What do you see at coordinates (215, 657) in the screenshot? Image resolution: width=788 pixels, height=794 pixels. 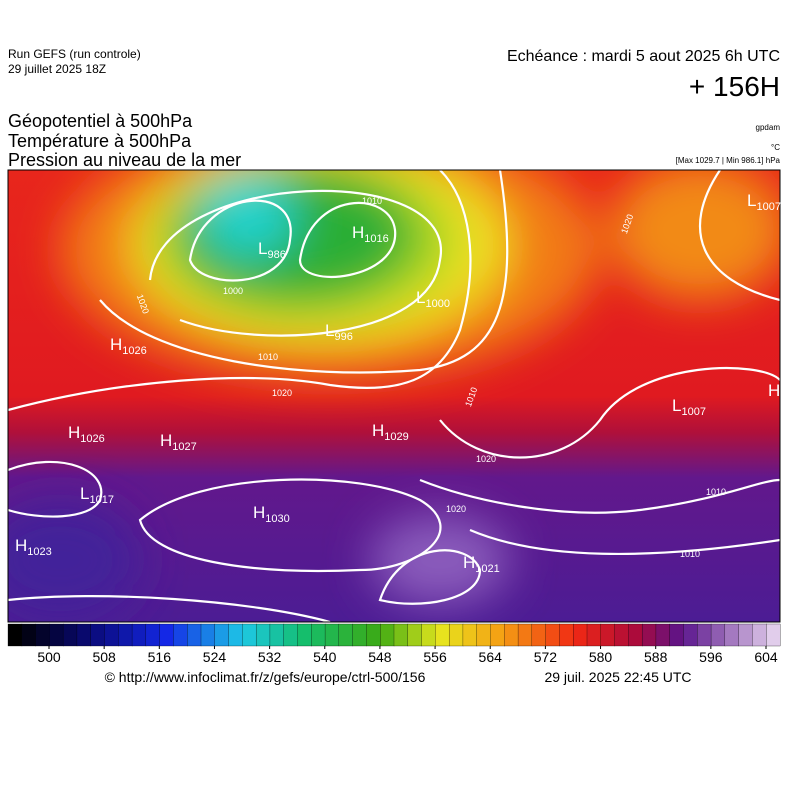 I see `colorbar-tick-label: 524` at bounding box center [215, 657].